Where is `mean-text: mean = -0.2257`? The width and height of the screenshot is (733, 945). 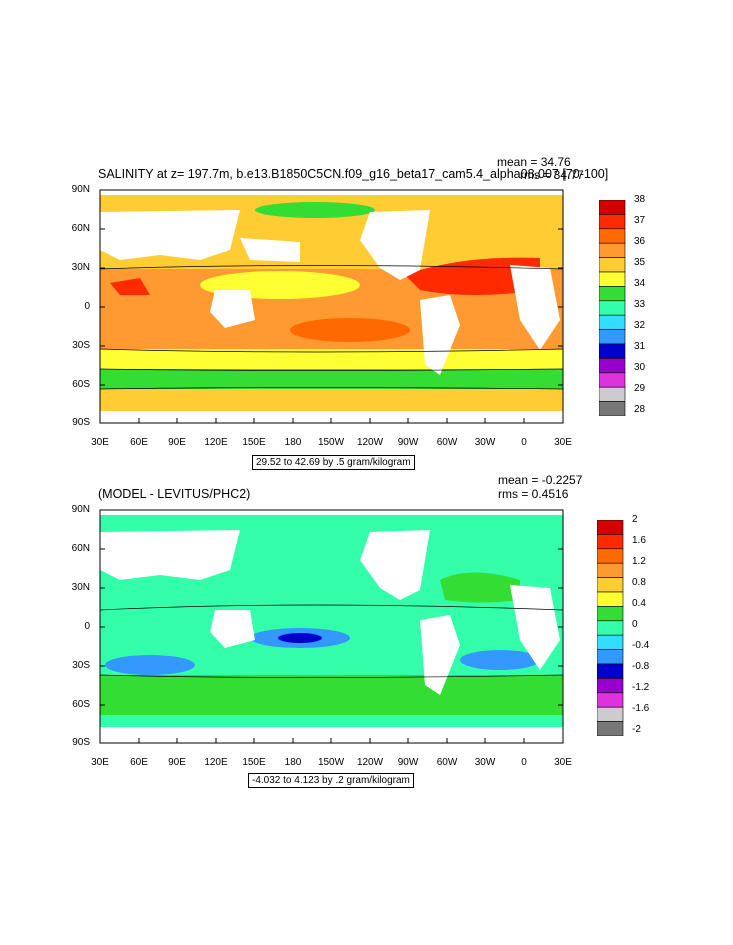
mean-text: mean = -0.2257 is located at coordinates (540, 480).